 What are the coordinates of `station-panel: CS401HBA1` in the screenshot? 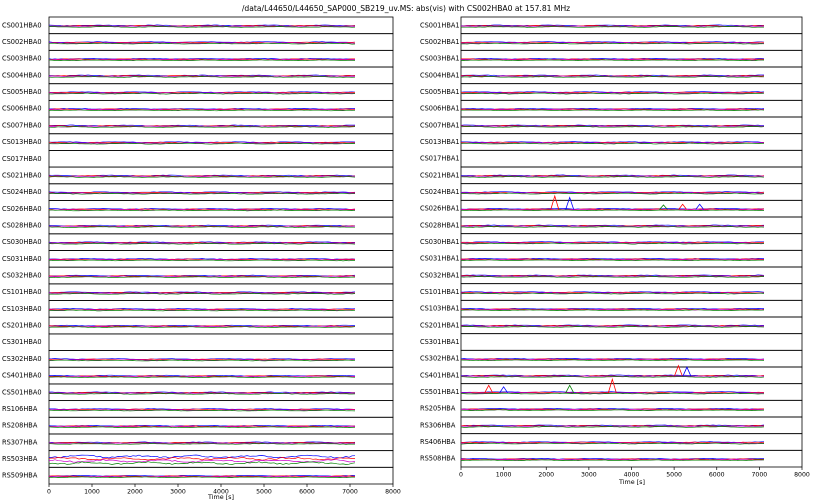 It's located at (611, 374).